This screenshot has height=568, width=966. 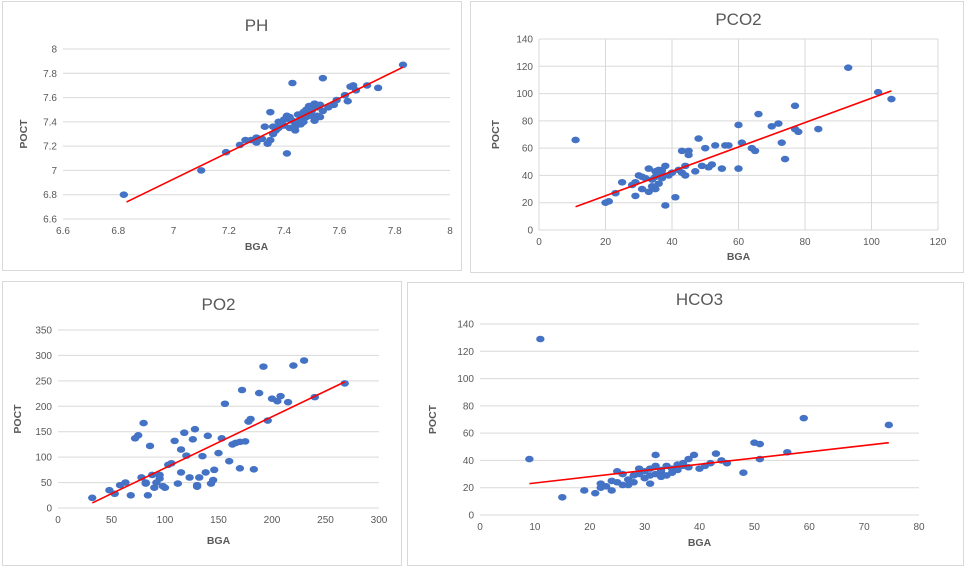 I want to click on po2-ytick-label: 150, so click(x=43, y=432).